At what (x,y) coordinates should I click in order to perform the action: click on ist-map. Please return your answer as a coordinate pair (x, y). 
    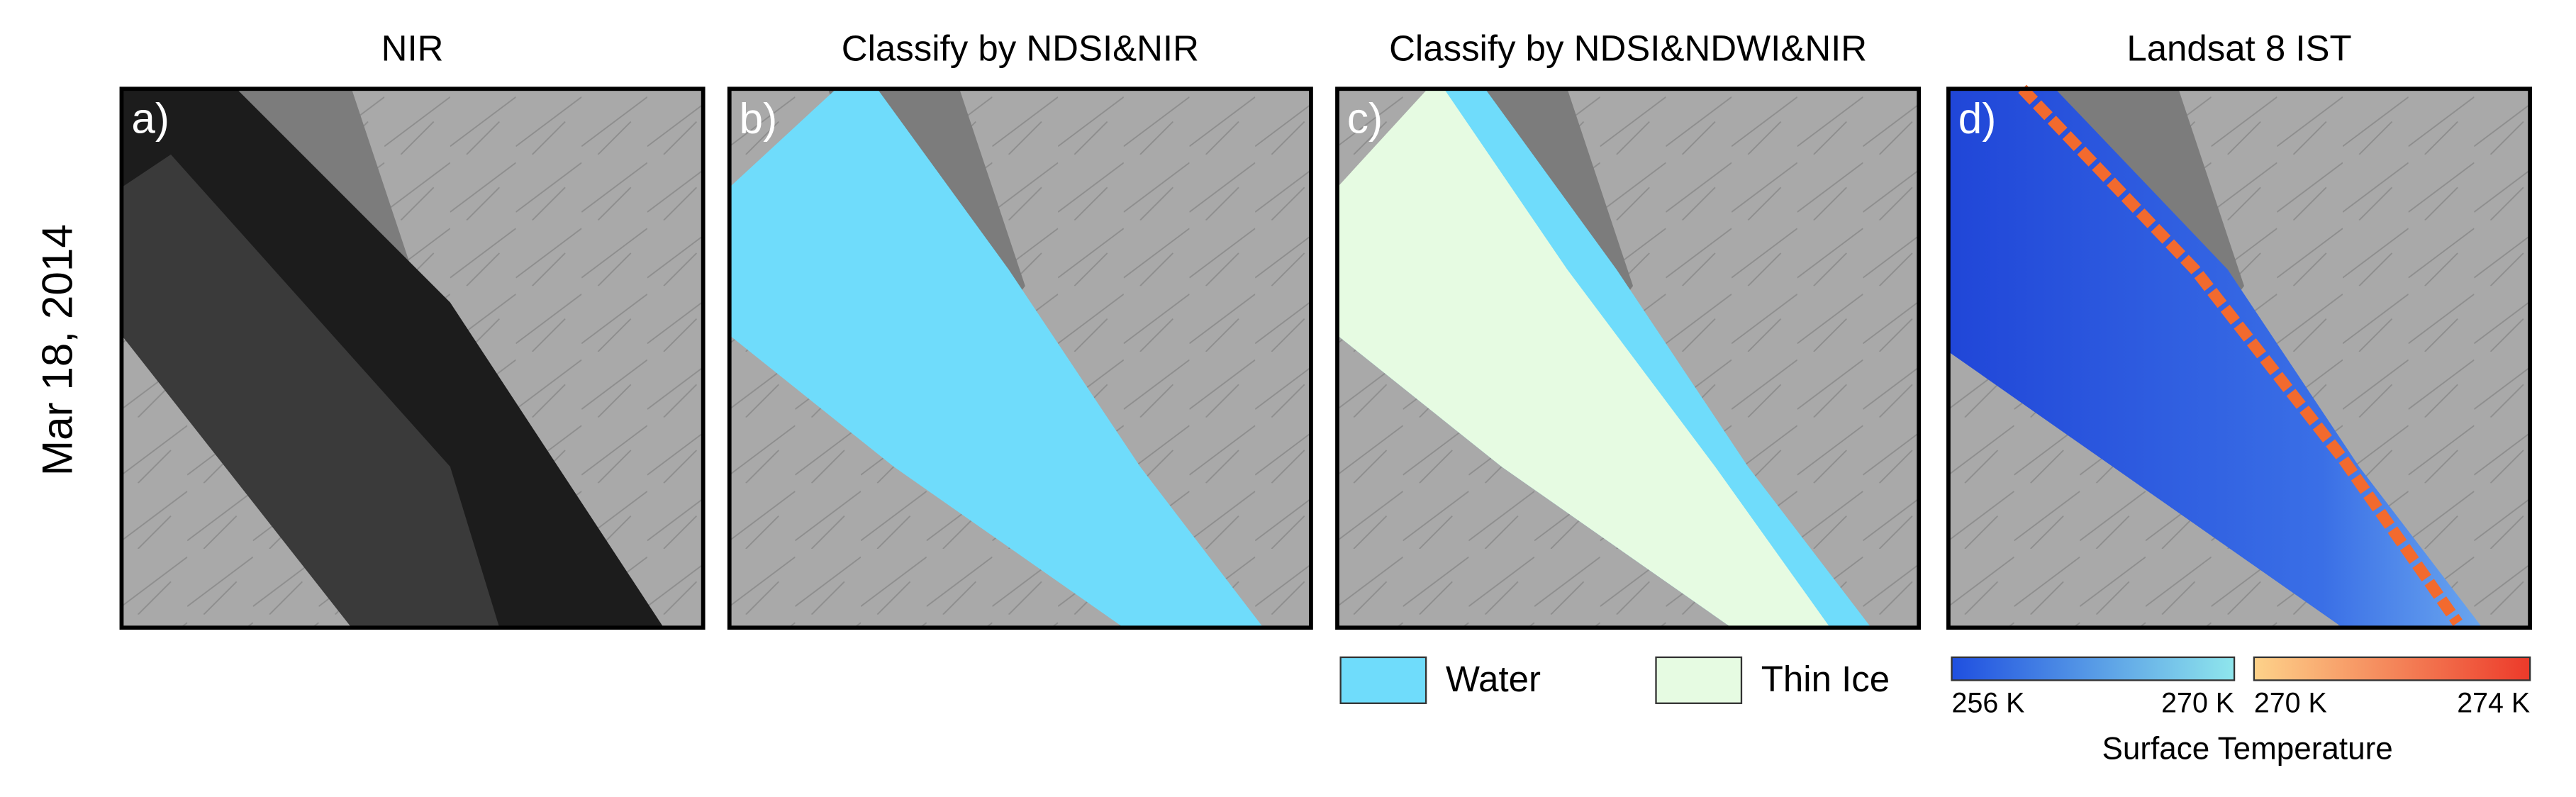
    Looking at the image, I should click on (2215, 358).